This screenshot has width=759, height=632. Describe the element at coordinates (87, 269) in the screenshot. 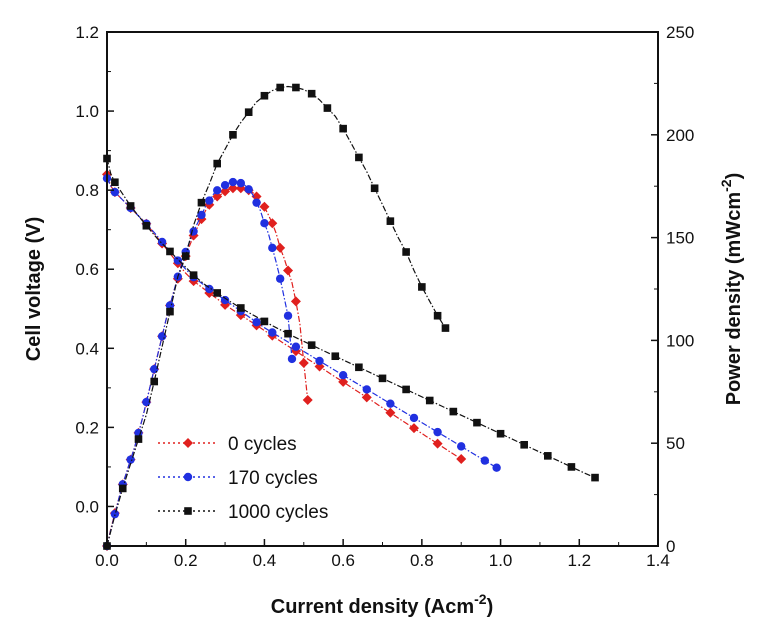

I see `y-left-tick-label: 0.6` at that location.